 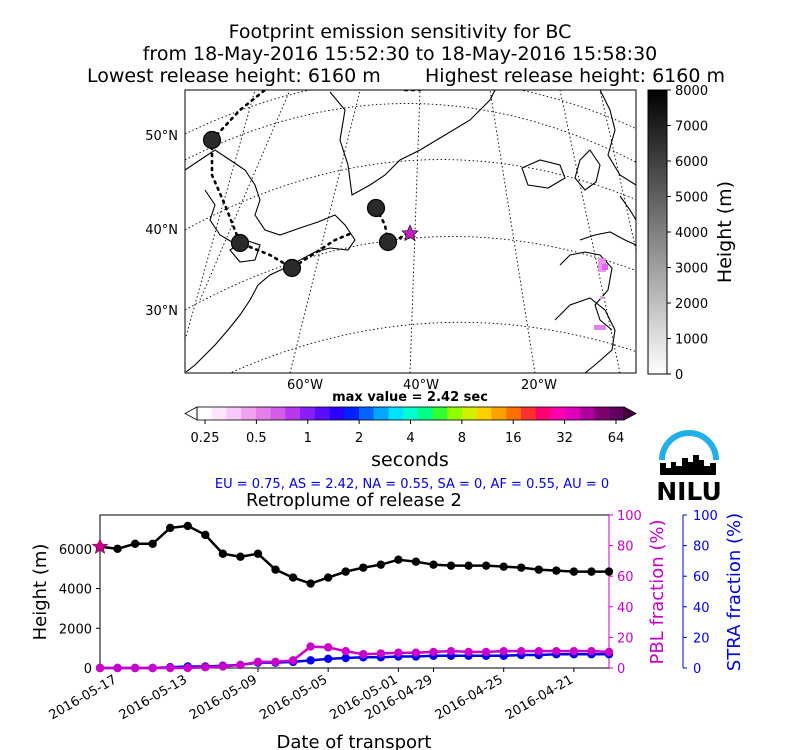 What do you see at coordinates (153, 697) in the screenshot?
I see `date-axis-tick-label: 2016-05-13` at bounding box center [153, 697].